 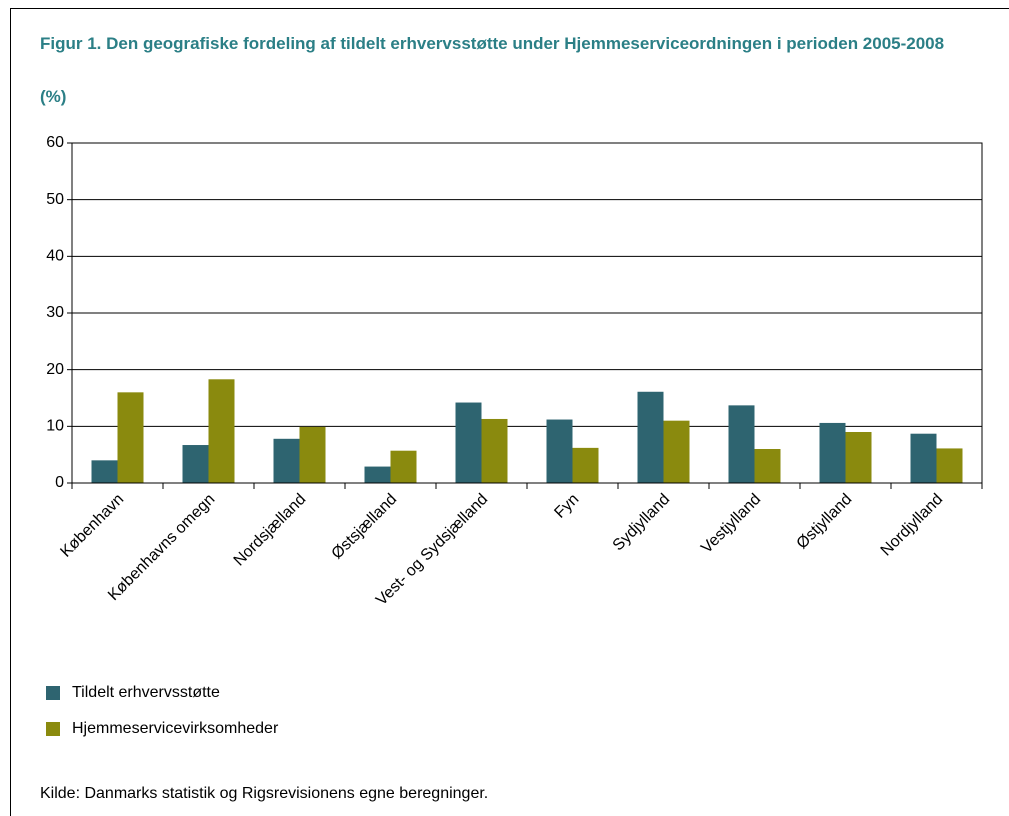 What do you see at coordinates (270, 530) in the screenshot?
I see `x-tick-label: Nordsjælland` at bounding box center [270, 530].